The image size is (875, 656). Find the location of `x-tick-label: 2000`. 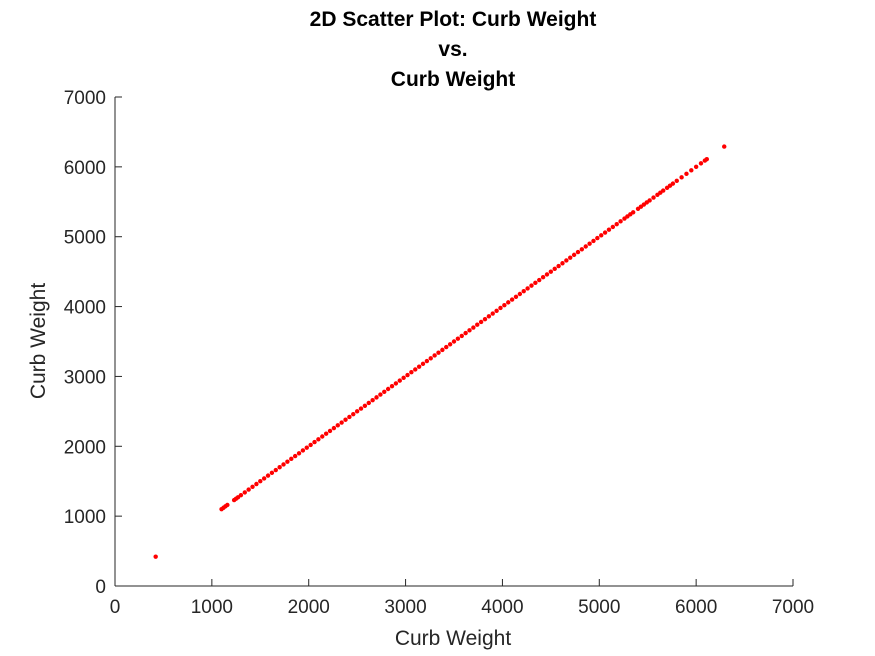

x-tick-label: 2000 is located at coordinates (309, 607).